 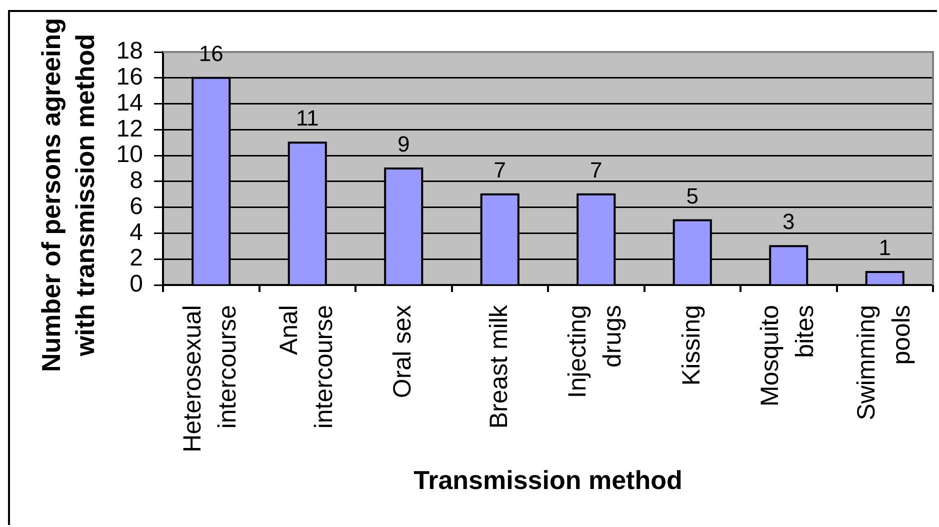 I want to click on y-tick-label: 2, so click(x=136, y=258).